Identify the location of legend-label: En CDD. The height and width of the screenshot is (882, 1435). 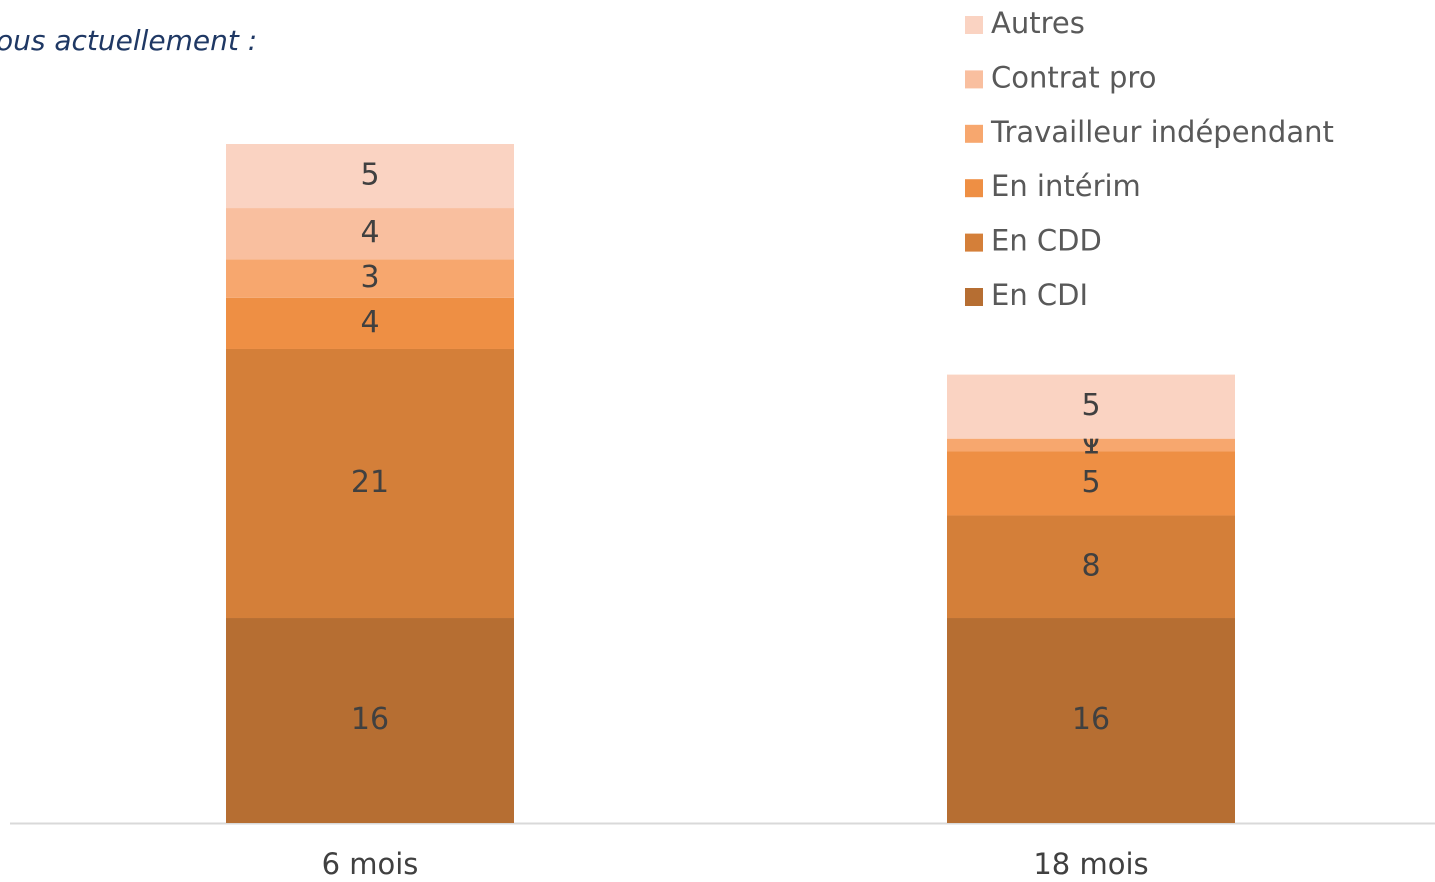
(1046, 241).